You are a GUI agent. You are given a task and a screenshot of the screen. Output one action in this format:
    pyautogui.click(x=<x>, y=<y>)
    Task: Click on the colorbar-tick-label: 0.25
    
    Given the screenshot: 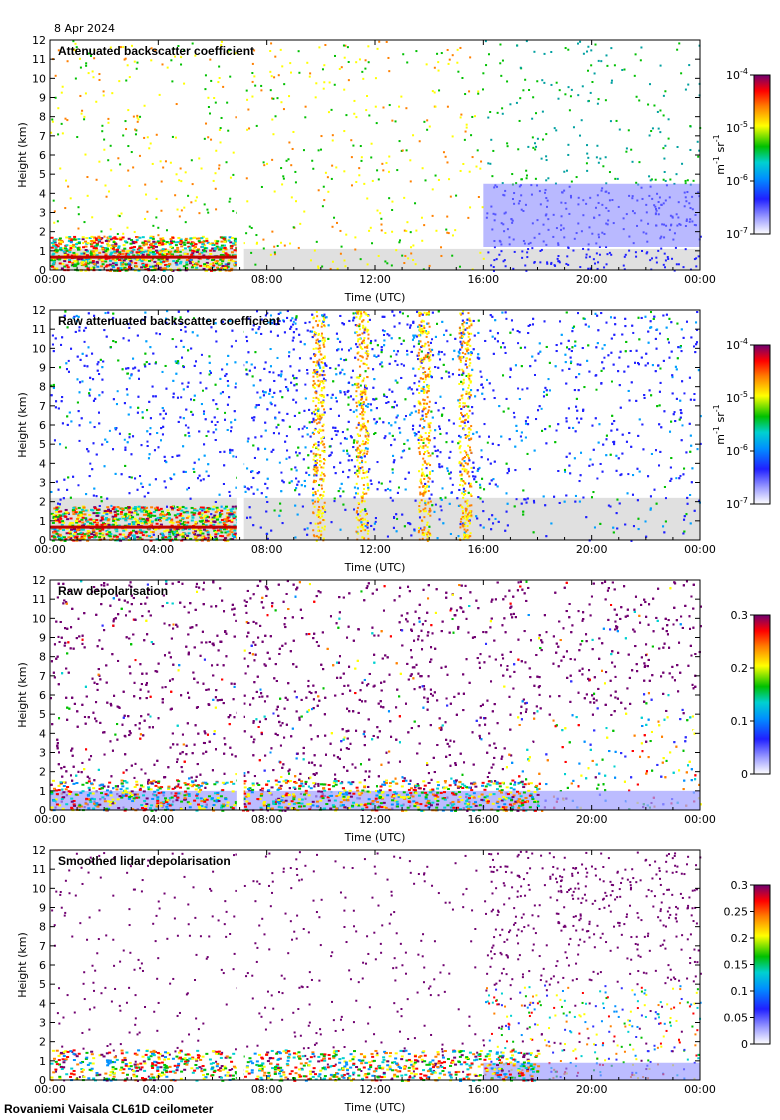 What is the action you would take?
    pyautogui.click(x=736, y=912)
    